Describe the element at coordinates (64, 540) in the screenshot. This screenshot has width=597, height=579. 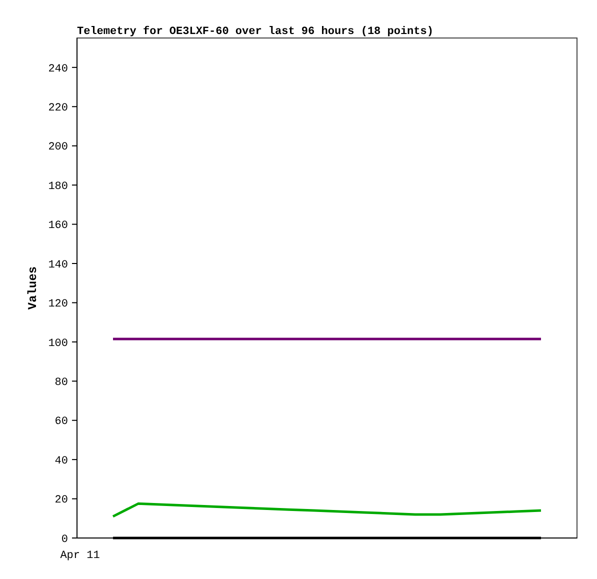
I see `y-tick-label: 0` at that location.